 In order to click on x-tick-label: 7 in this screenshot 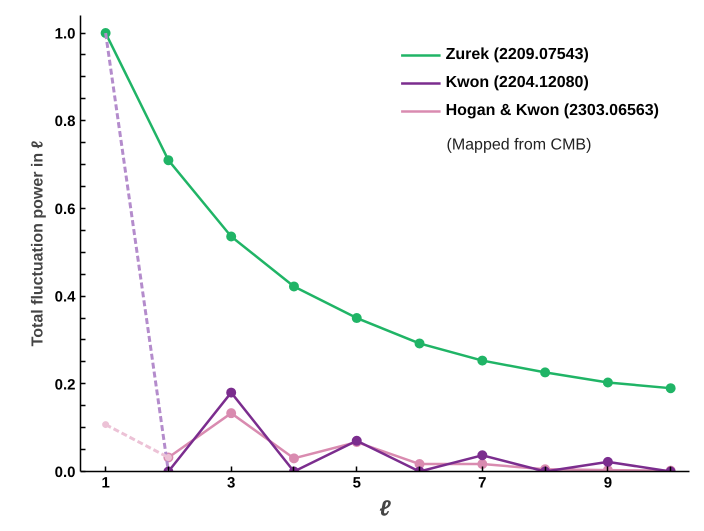, I will do `click(482, 483)`.